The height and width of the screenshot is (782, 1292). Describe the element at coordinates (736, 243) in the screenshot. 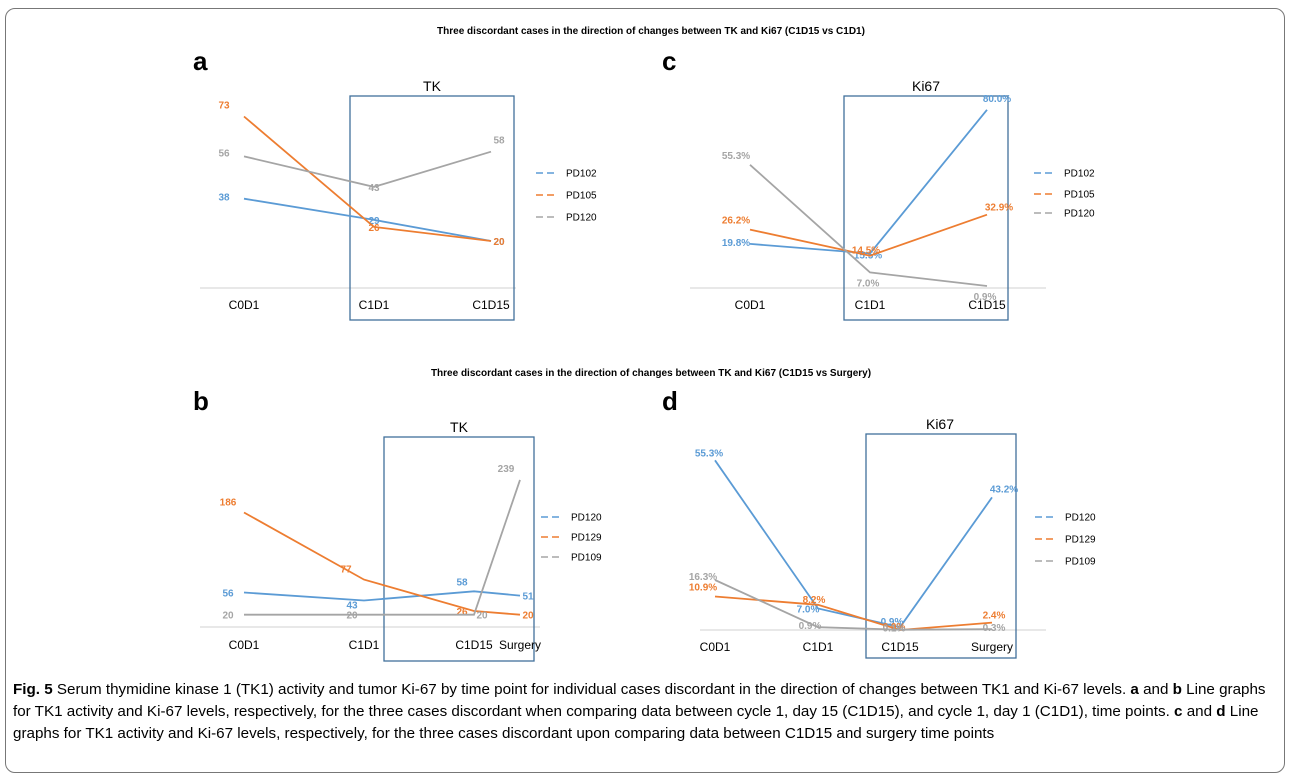

I see `data-label: 19.8%` at that location.